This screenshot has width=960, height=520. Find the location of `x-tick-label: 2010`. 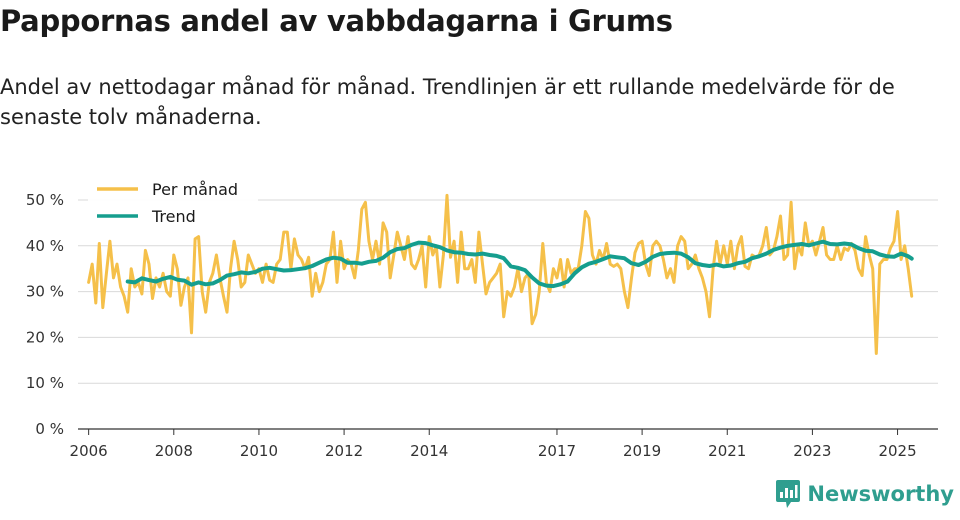

x-tick-label: 2010 is located at coordinates (259, 451).